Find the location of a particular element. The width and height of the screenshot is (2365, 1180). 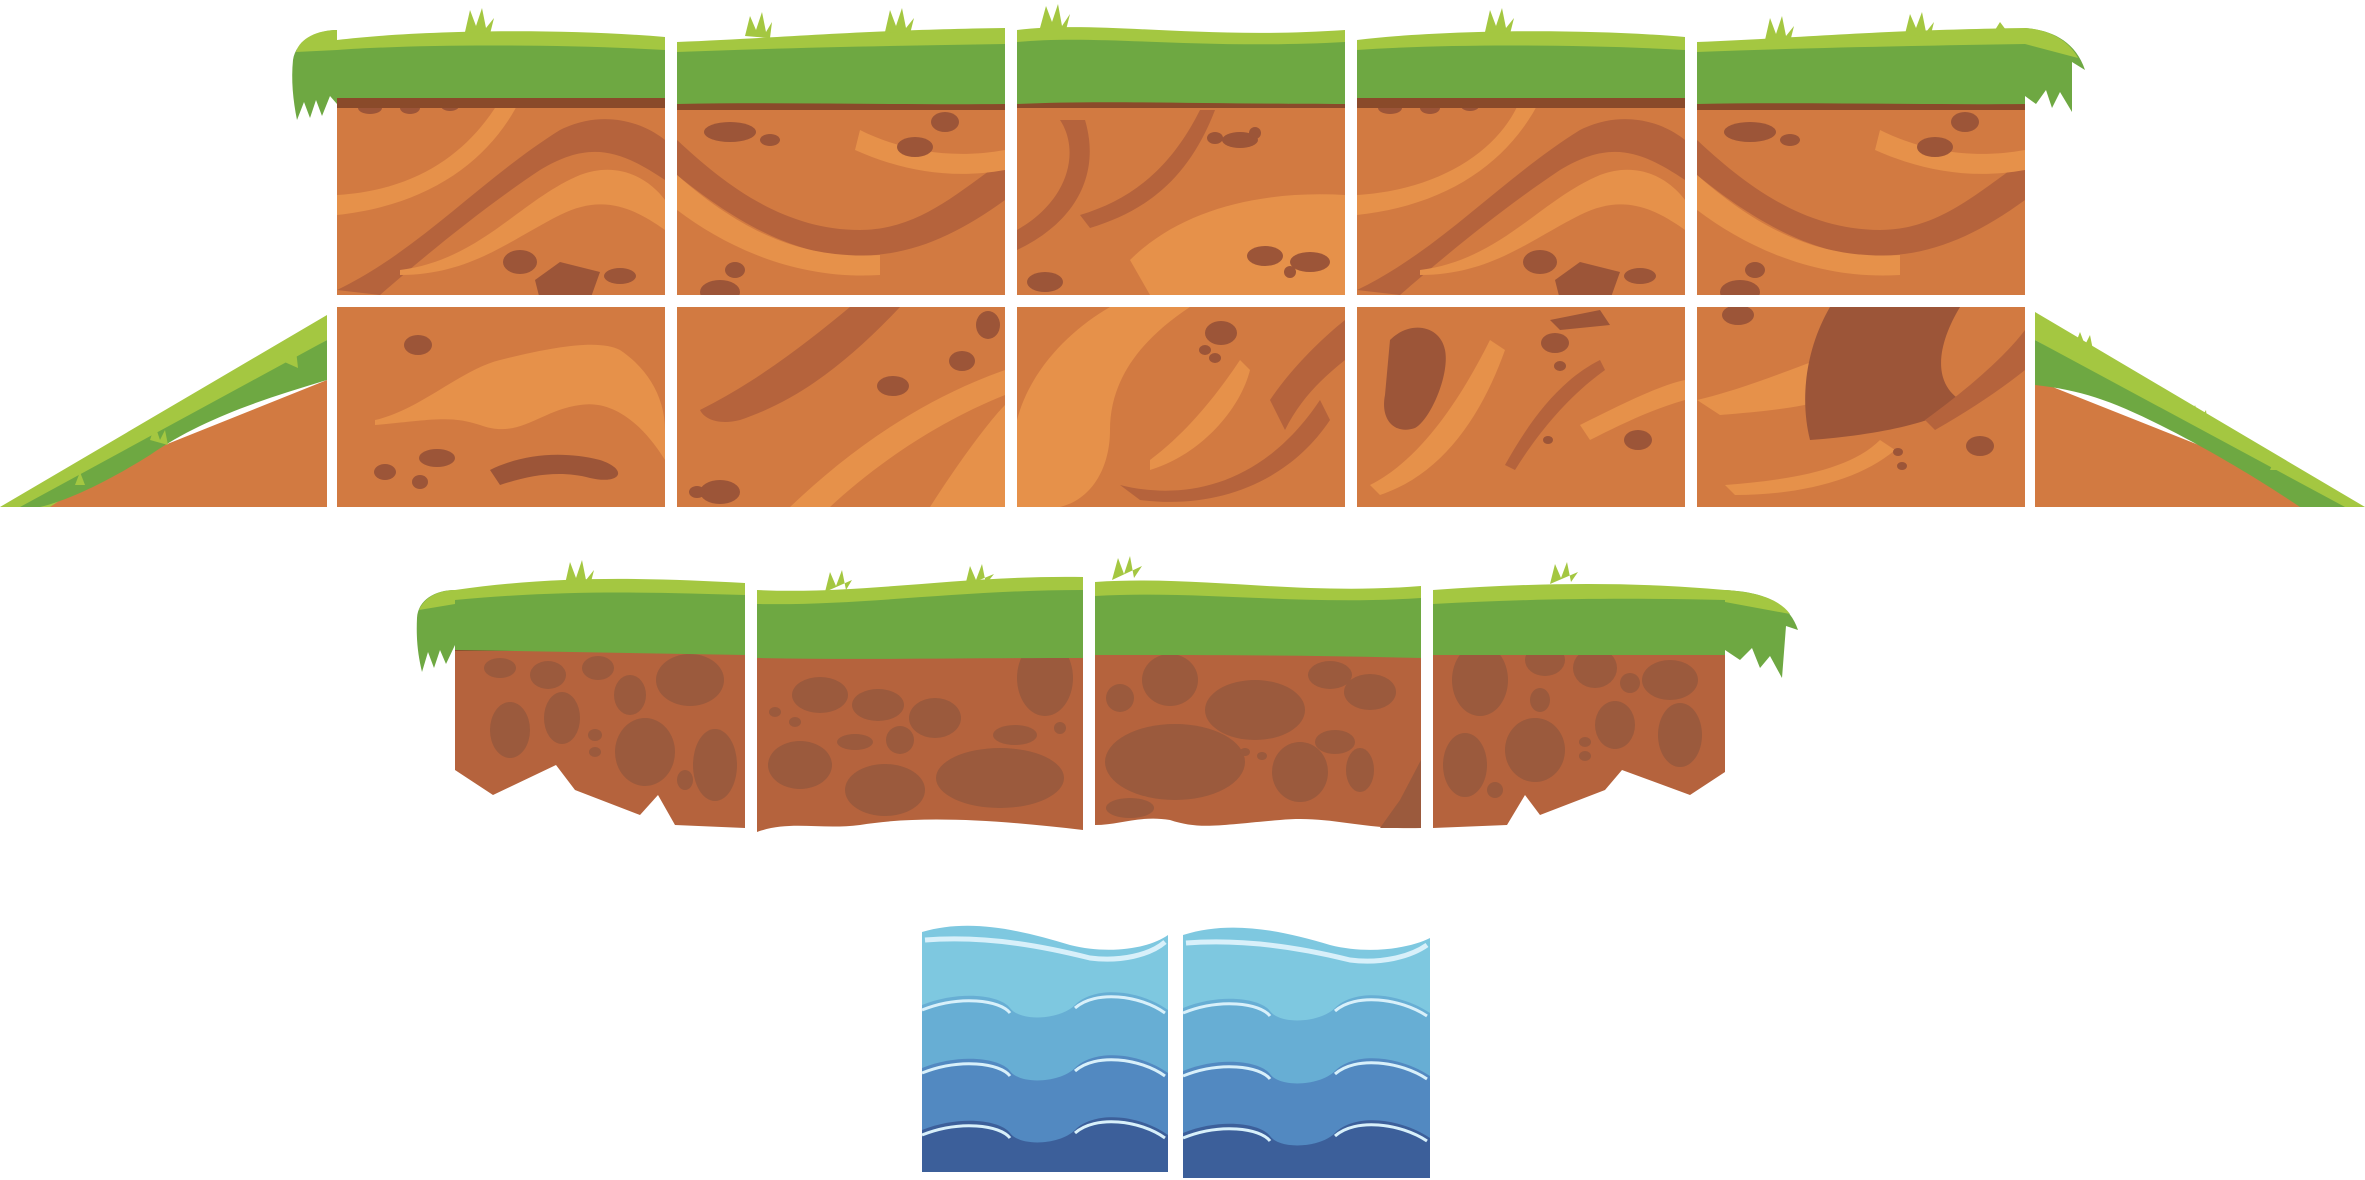

rock-platform-overhang-left is located at coordinates (435, 631).